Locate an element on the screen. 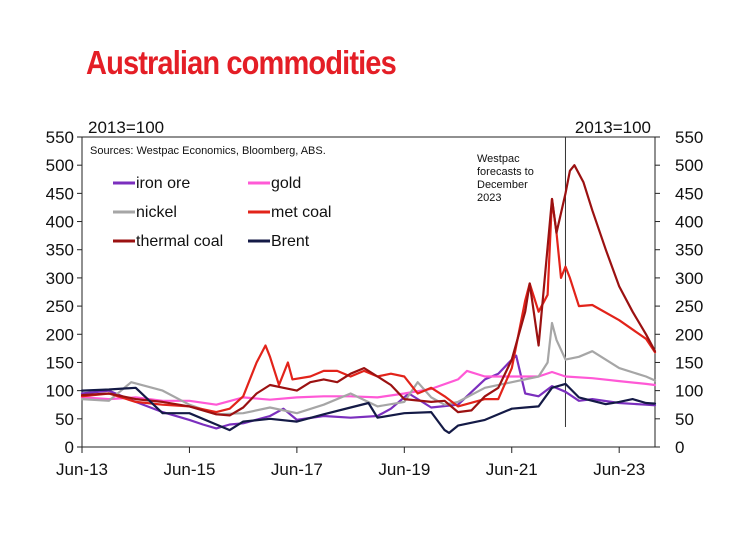 The image size is (740, 555). x-tick-label: Jun-13 is located at coordinates (82, 469).